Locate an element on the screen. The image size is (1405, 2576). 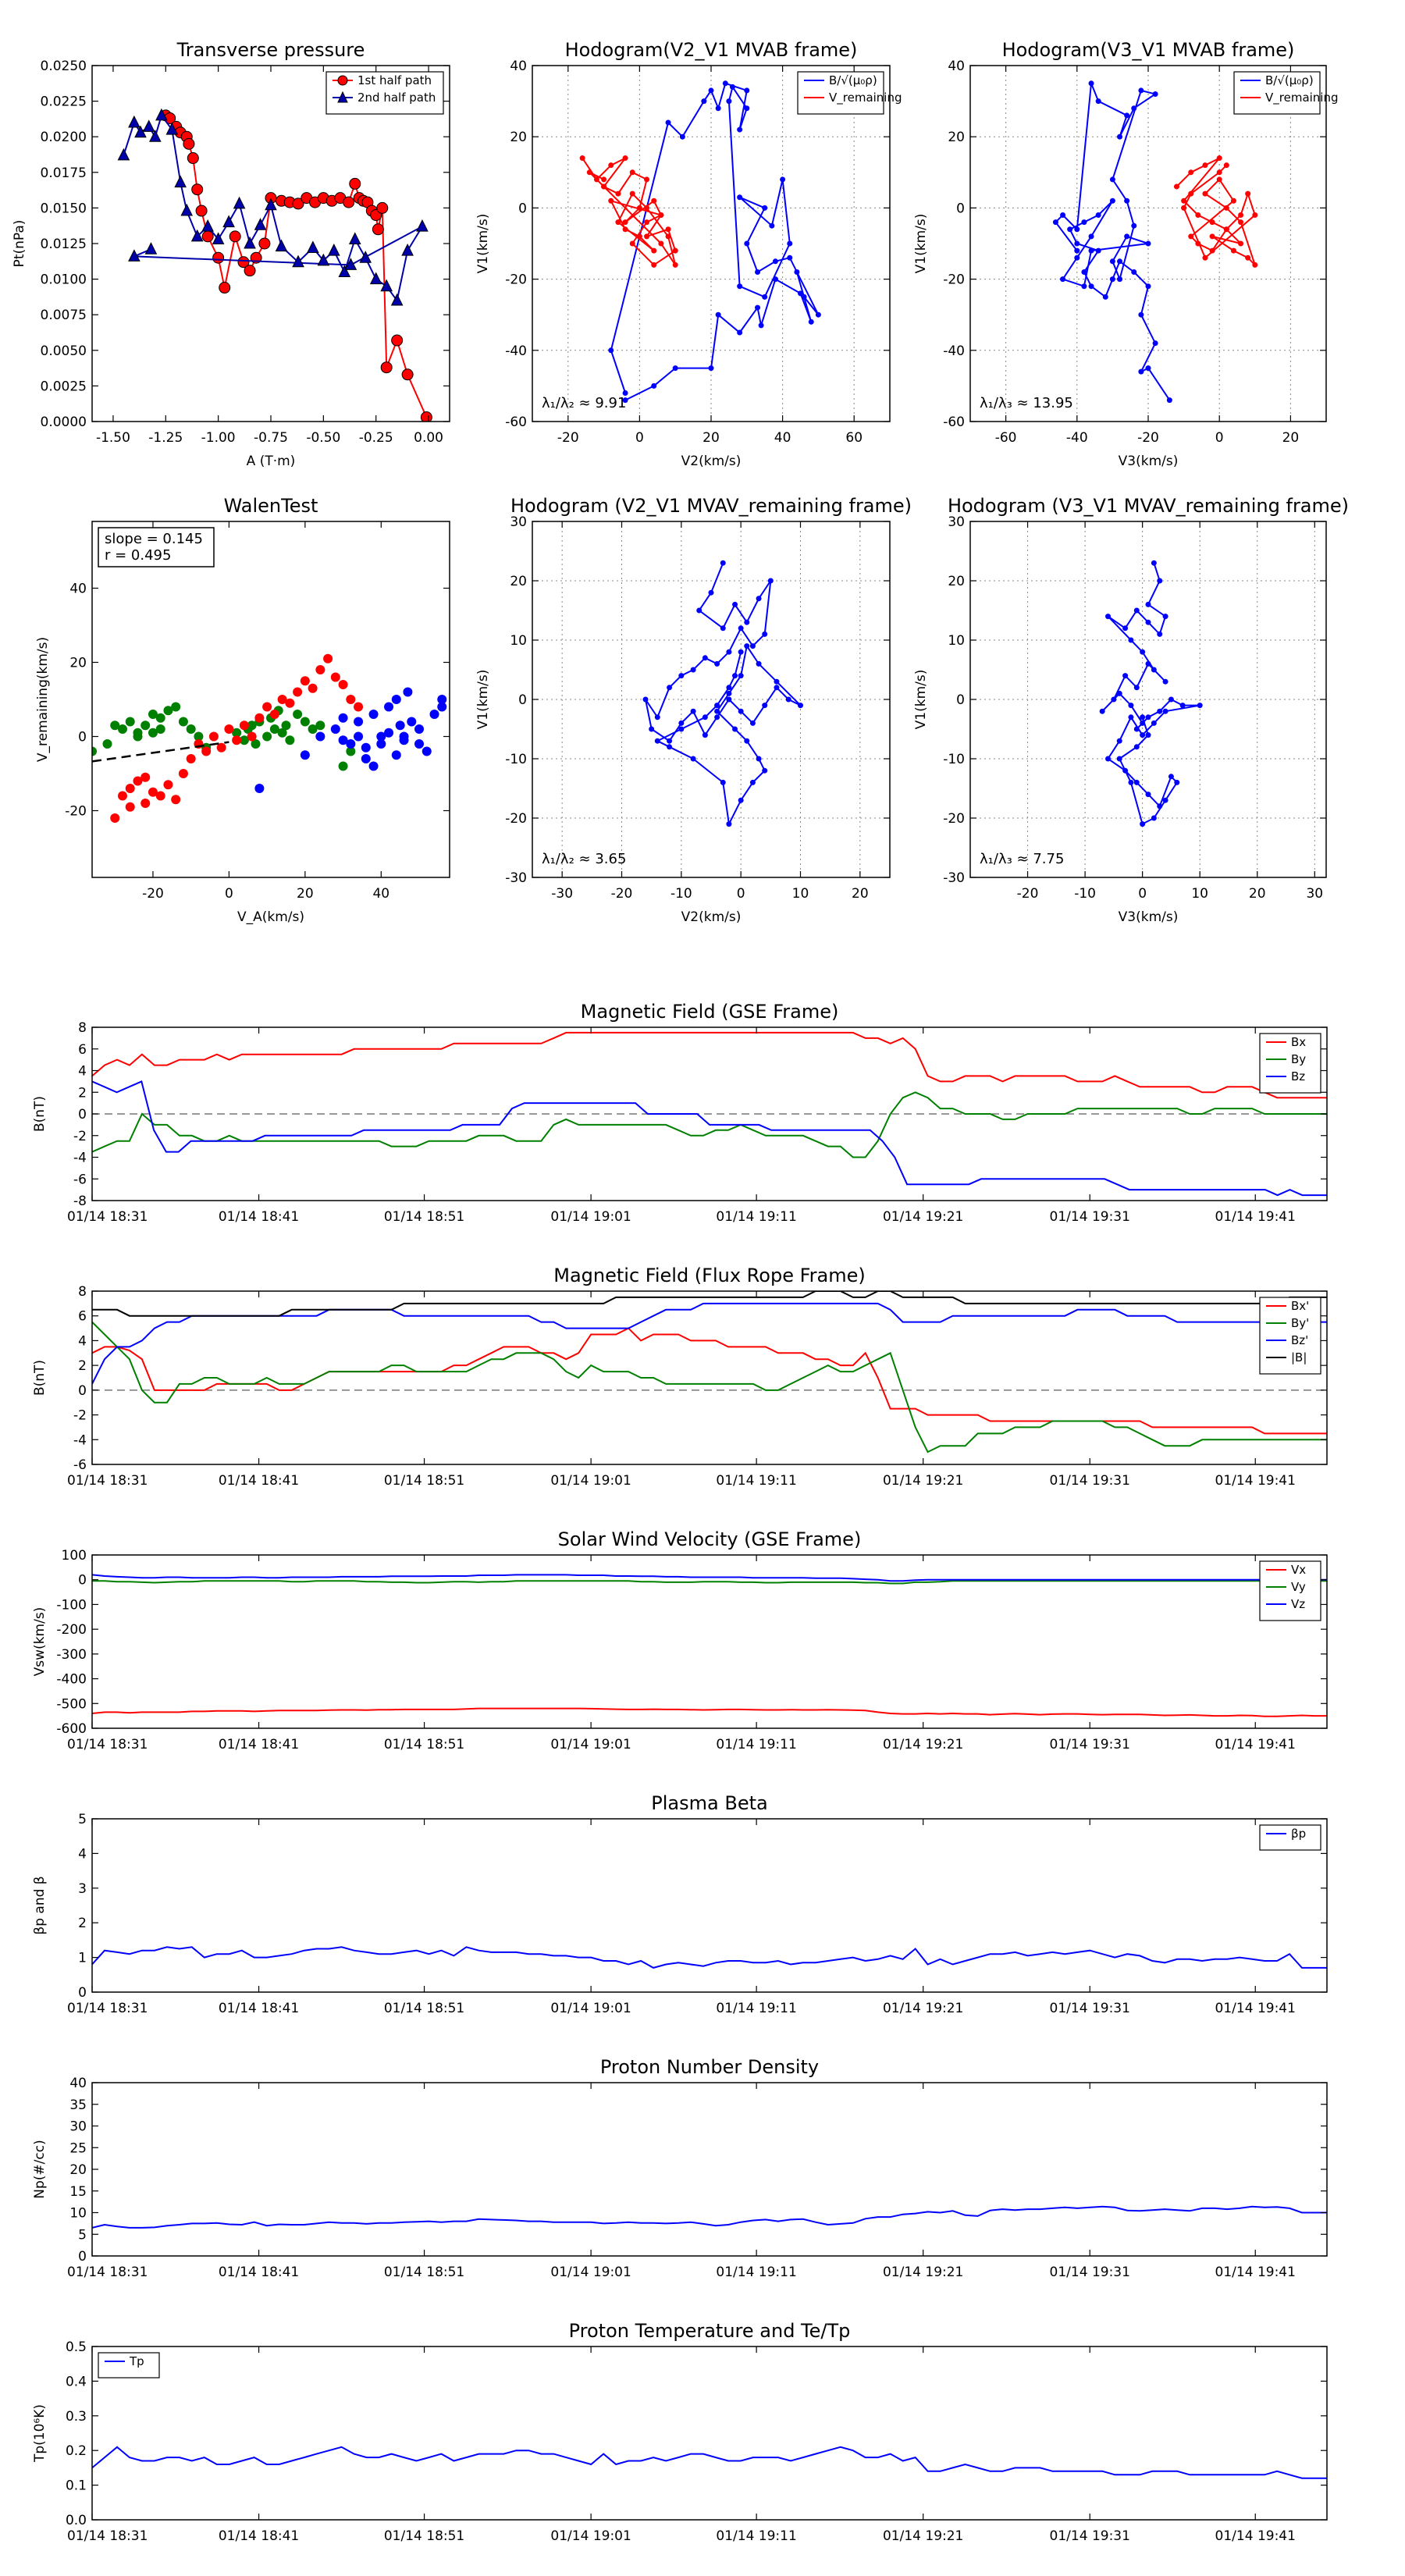
x-tick-label: 20 is located at coordinates (1257, 894).